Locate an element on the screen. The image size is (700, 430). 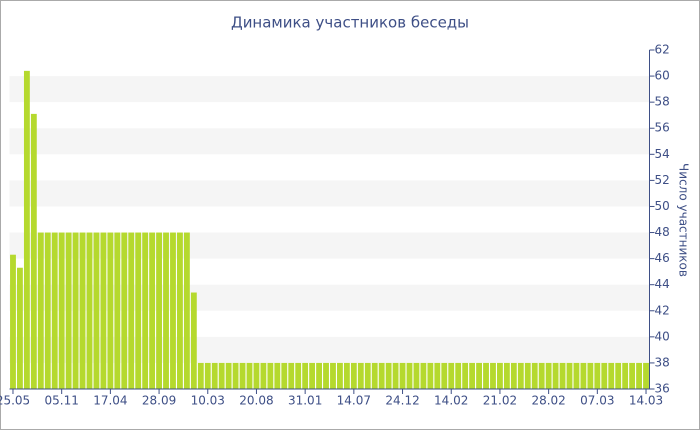
x-tick-label: 10.03 is located at coordinates (208, 401).